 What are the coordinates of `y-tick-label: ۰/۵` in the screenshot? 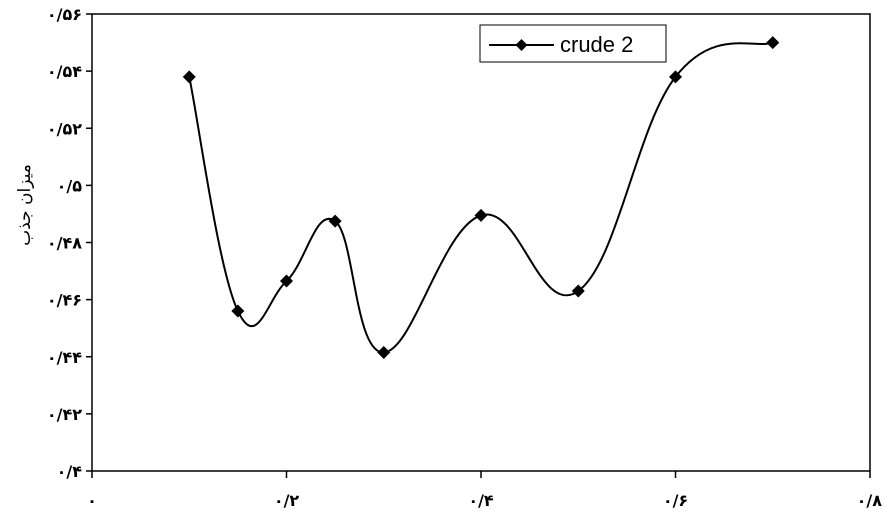 It's located at (70, 185).